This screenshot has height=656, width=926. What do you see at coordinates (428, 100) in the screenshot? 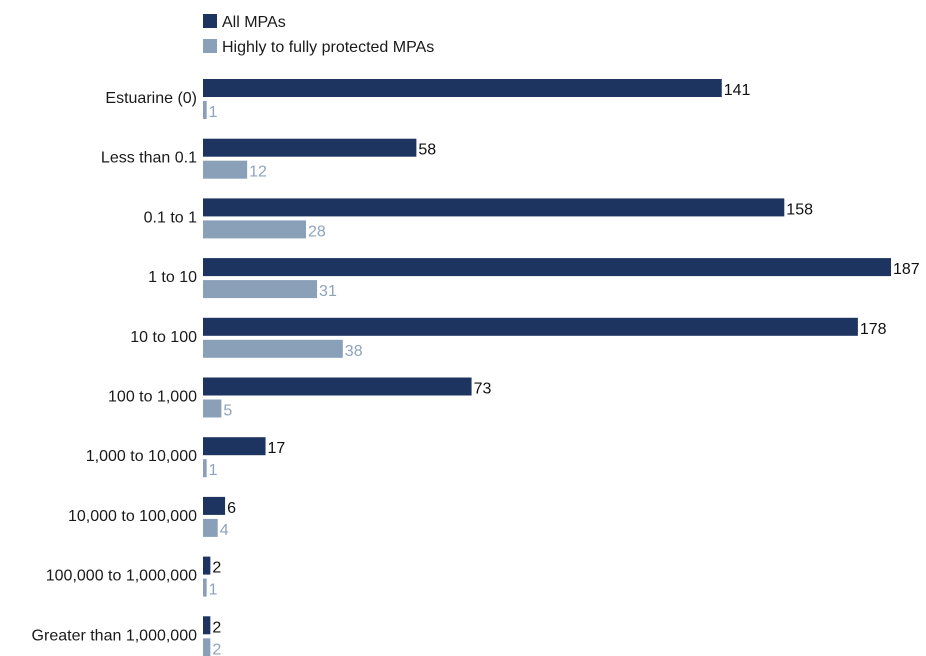
I see `category-group: Estuarine (0) 141 1` at bounding box center [428, 100].